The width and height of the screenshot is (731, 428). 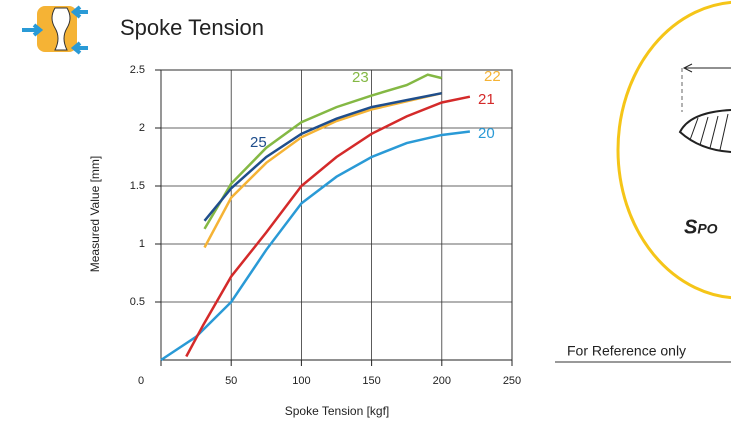 What do you see at coordinates (141, 381) in the screenshot?
I see `x-tick-label: 0` at bounding box center [141, 381].